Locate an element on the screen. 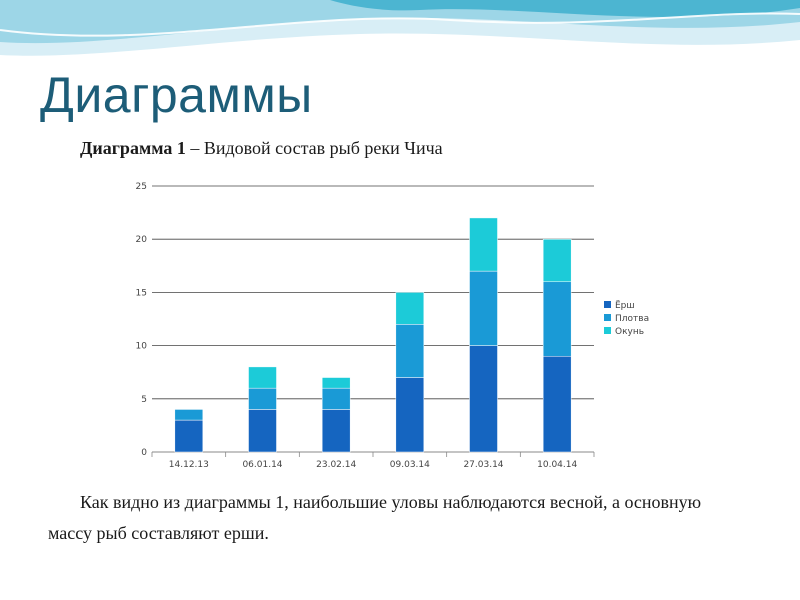 Image resolution: width=800 pixels, height=600 pixels. x-category-label: 10.04.14 is located at coordinates (557, 465).